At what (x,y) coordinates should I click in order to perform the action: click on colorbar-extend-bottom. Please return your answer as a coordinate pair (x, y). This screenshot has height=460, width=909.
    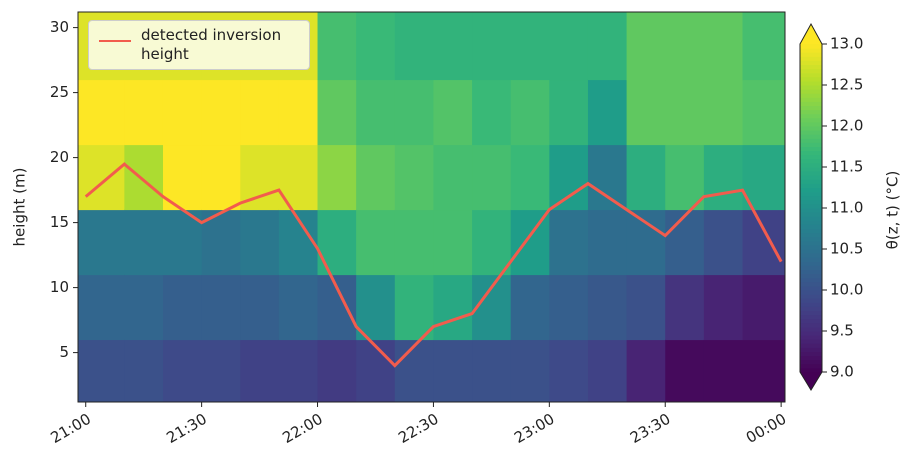
    Looking at the image, I should click on (811, 381).